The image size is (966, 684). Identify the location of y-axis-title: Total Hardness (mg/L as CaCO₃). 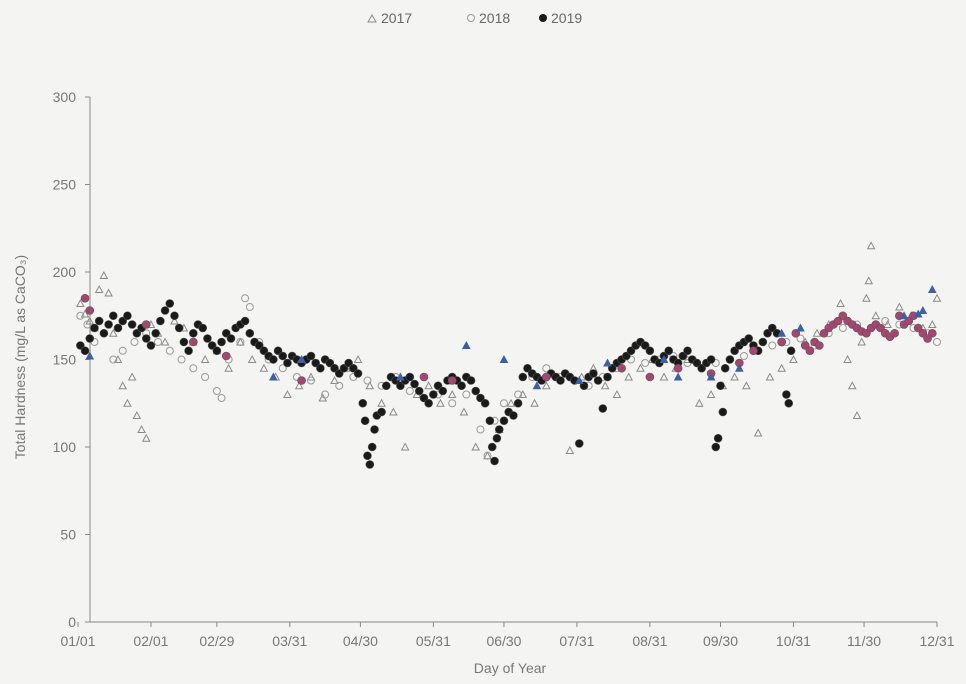
(20, 357).